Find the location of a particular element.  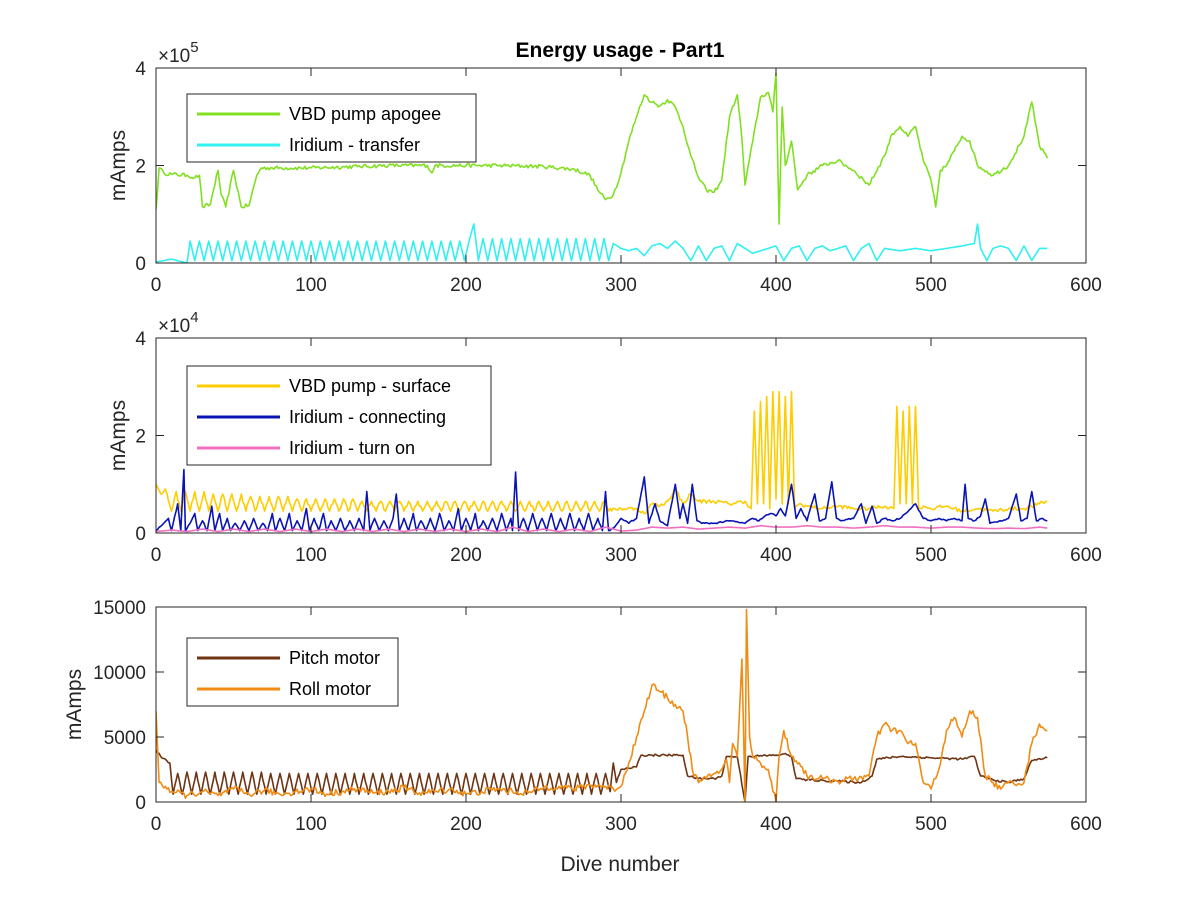

legend-label: Iridium - transfer is located at coordinates (354, 145).